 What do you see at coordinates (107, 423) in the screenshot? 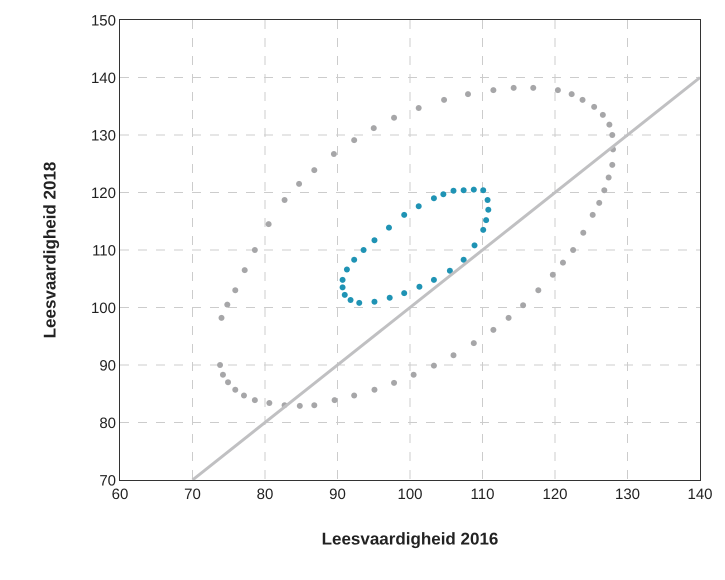
I see `y-tick-label: 80` at bounding box center [107, 423].